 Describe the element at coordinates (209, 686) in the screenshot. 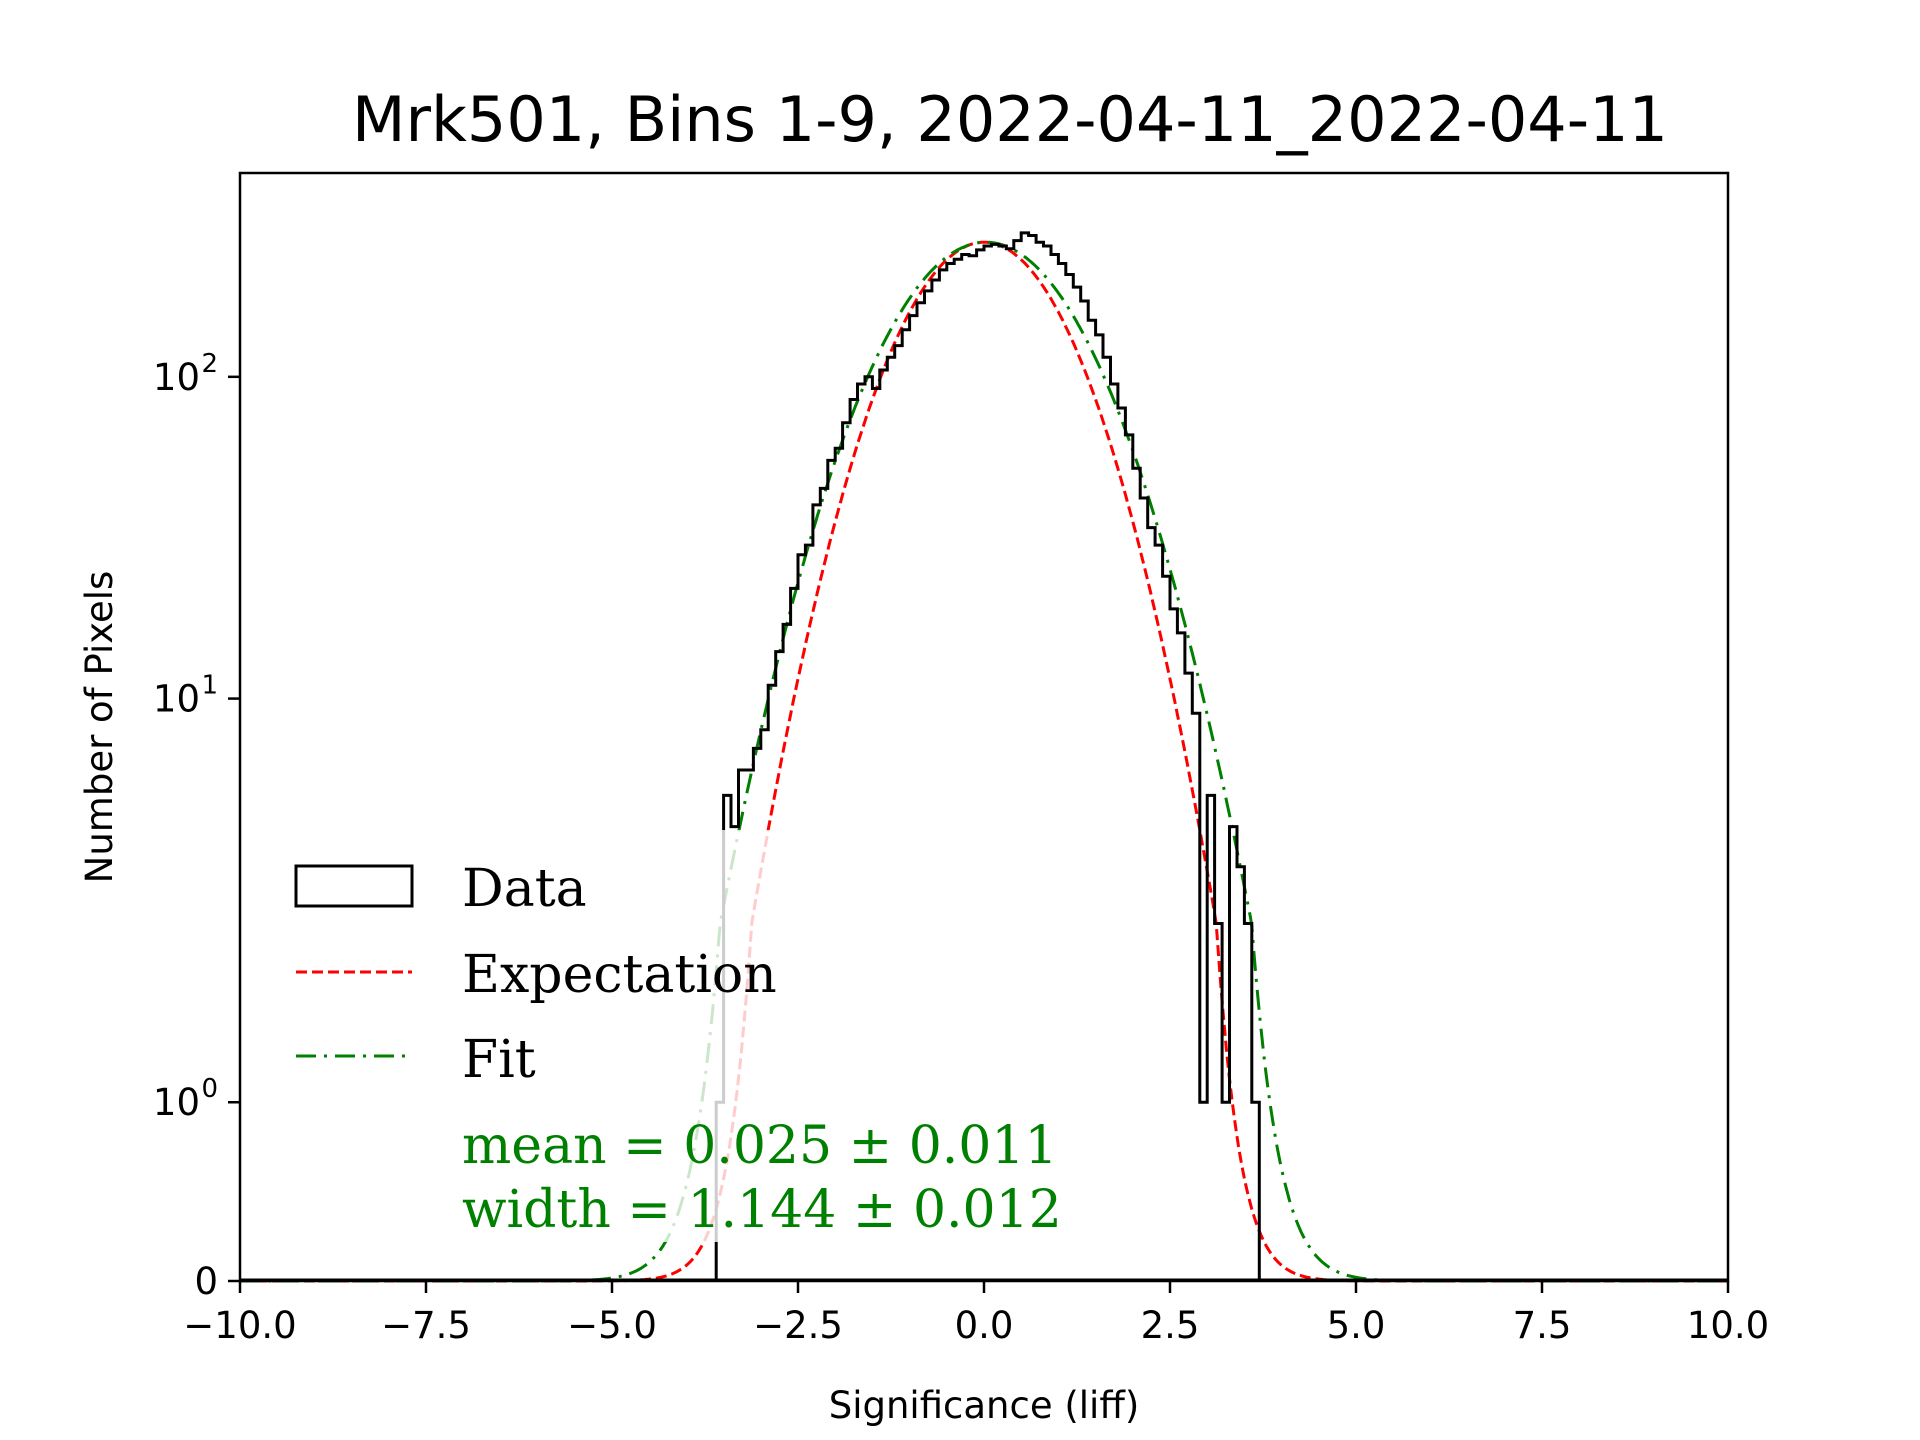

I see `y-tick-exponent: 1` at that location.